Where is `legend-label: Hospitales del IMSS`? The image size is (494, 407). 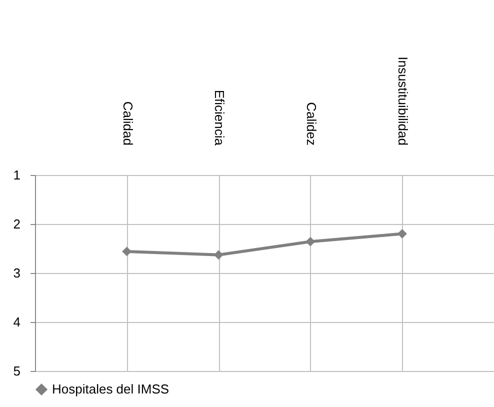
legend-label: Hospitales del IMSS is located at coordinates (111, 389).